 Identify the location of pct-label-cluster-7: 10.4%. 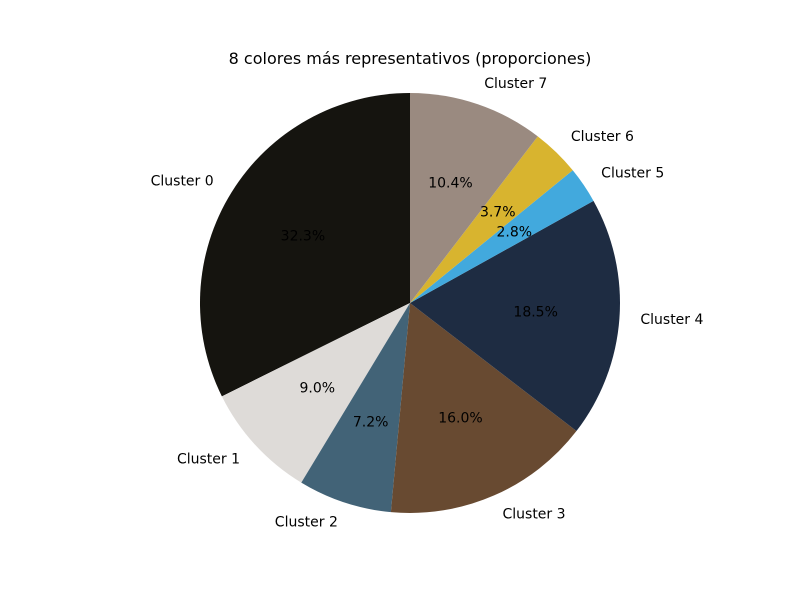
(450, 184).